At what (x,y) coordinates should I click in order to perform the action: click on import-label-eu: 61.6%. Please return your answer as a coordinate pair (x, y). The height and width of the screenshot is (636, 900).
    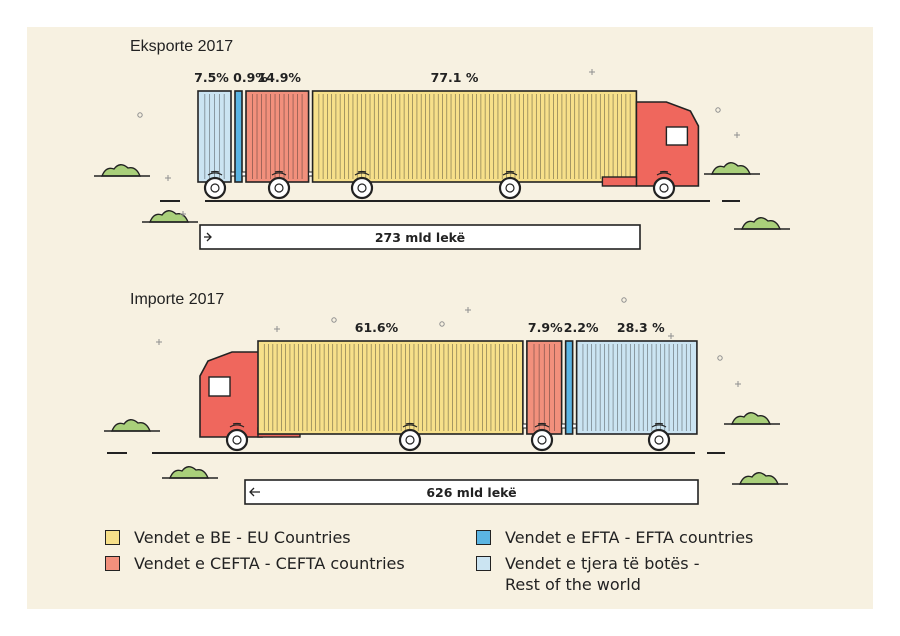
    Looking at the image, I should click on (377, 327).